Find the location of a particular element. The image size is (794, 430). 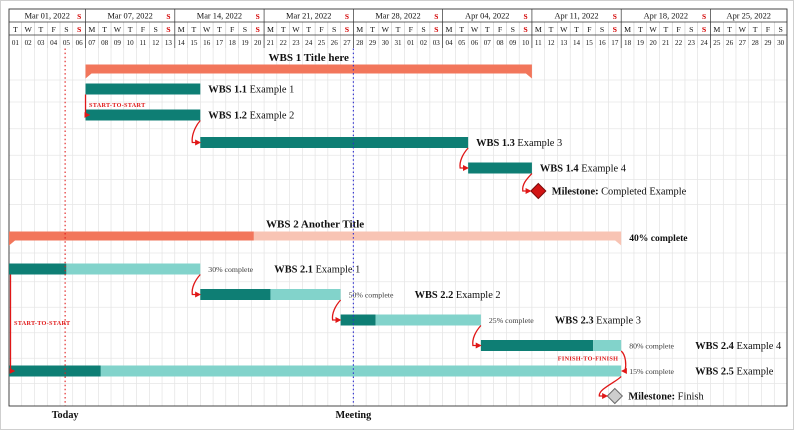

milestone-label-m2: Milestone: Finish is located at coordinates (666, 397).